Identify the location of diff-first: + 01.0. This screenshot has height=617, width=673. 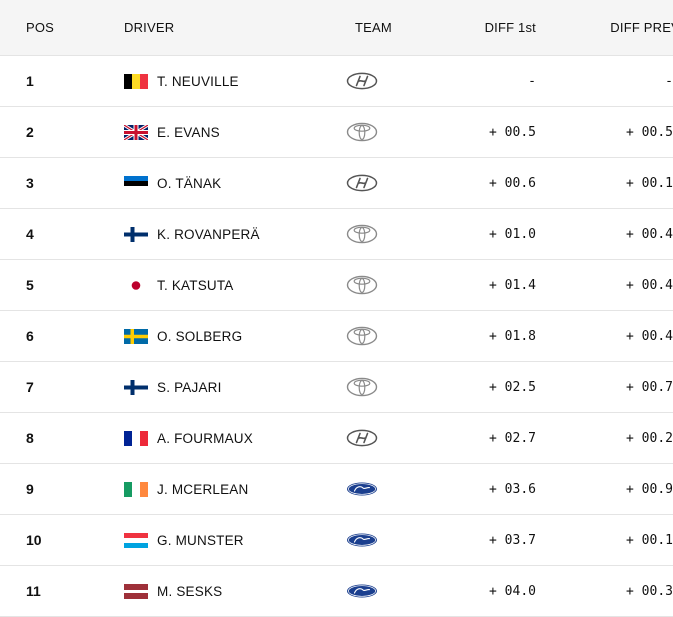
(512, 234).